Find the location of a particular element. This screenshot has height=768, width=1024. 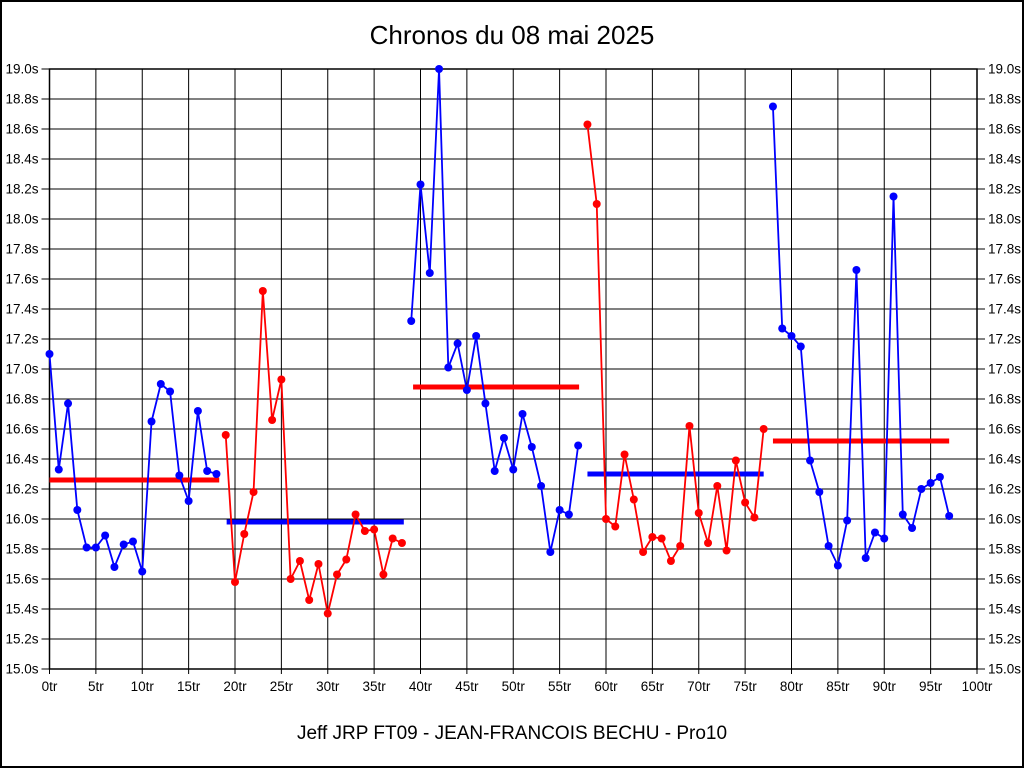

y-axis-label-left: 17.8s is located at coordinates (21, 249).